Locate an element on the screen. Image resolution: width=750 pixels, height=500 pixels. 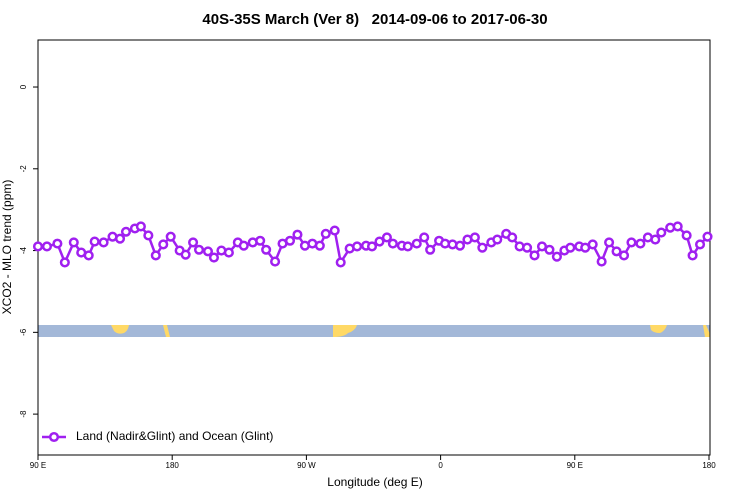
y-tick-label: -4 is located at coordinates (23, 250).